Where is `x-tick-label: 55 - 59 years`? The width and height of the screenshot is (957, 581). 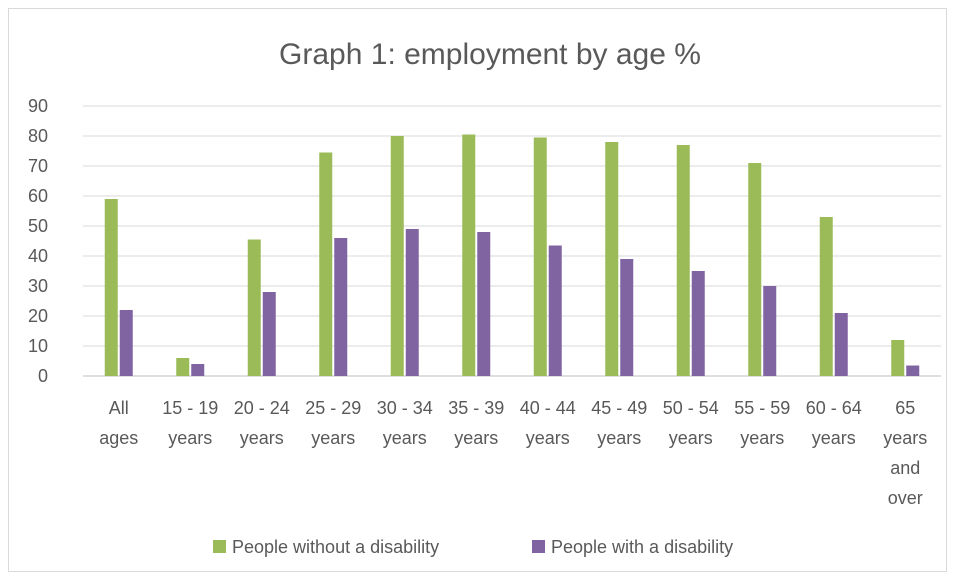
x-tick-label: 55 - 59 years is located at coordinates (762, 423).